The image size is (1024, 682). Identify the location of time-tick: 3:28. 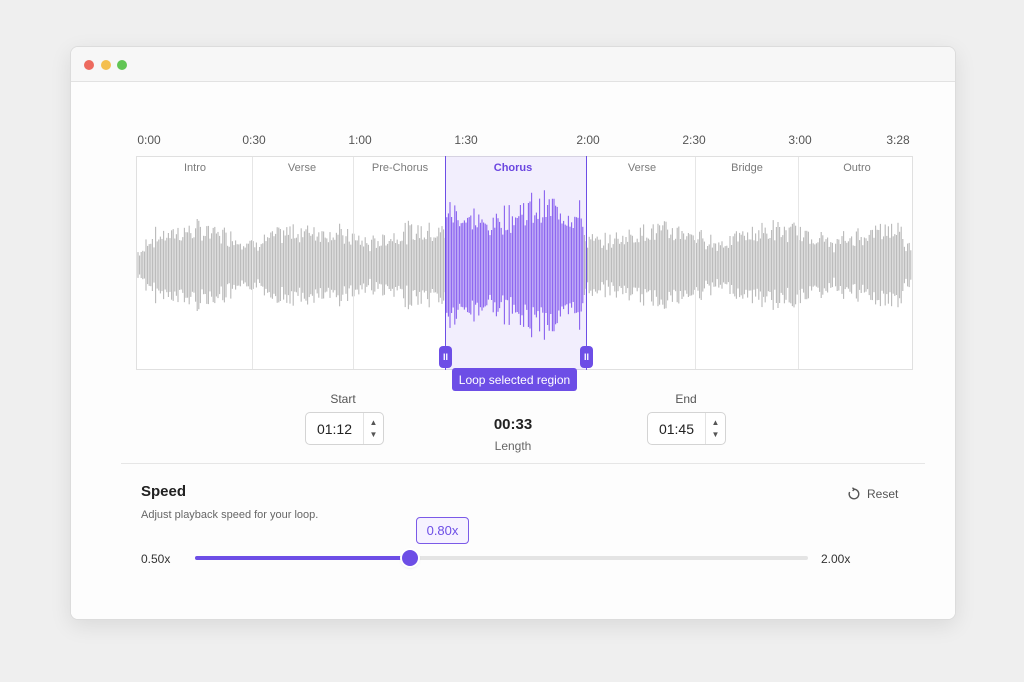
(898, 140).